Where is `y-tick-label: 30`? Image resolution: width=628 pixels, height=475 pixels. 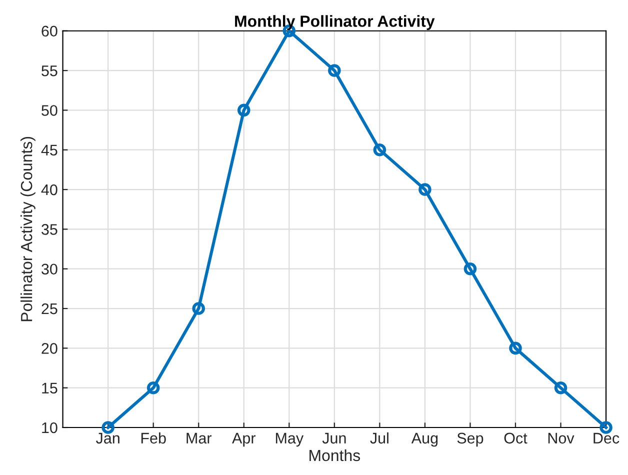
y-tick-label: 30 is located at coordinates (50, 269).